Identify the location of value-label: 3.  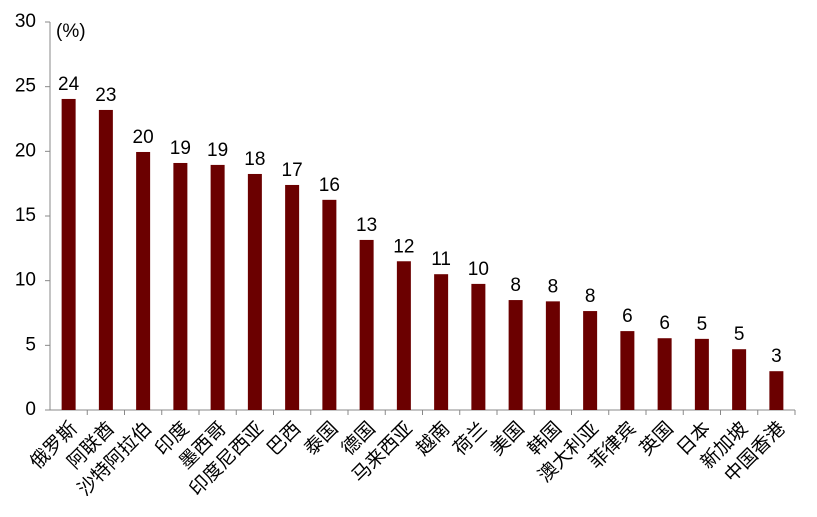
(776, 356).